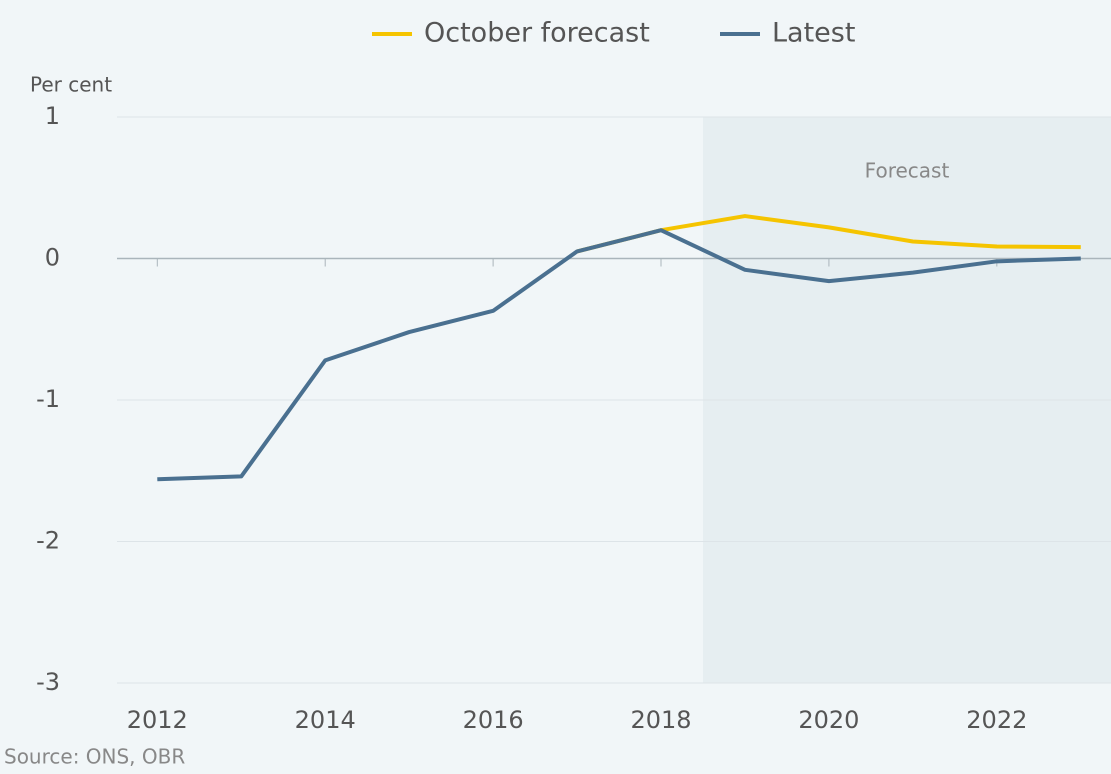 Image resolution: width=1111 pixels, height=774 pixels. What do you see at coordinates (493, 720) in the screenshot?
I see `x-tick-label: 2016` at bounding box center [493, 720].